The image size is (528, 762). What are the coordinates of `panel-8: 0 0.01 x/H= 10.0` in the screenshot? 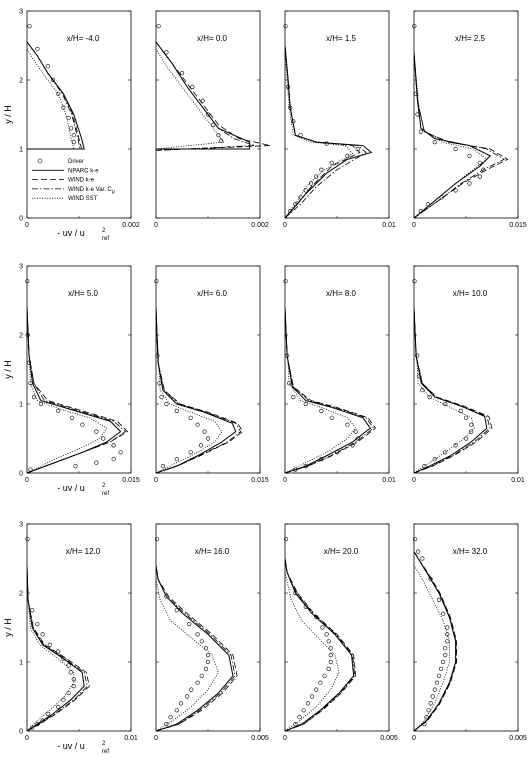 It's located at (468, 374).